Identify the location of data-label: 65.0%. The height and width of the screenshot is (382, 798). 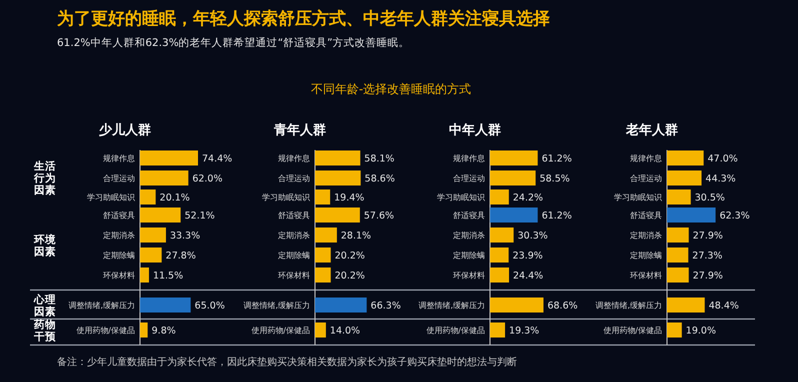
(209, 306).